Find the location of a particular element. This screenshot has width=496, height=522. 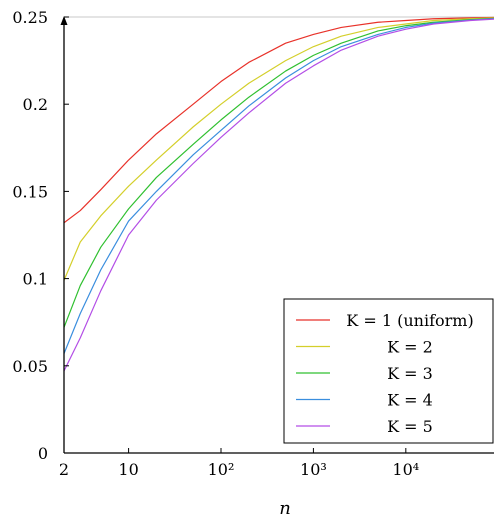

legend: K = 1 (uniform) K = 2 K = 3 K = 4 K = 5 is located at coordinates (388, 371).